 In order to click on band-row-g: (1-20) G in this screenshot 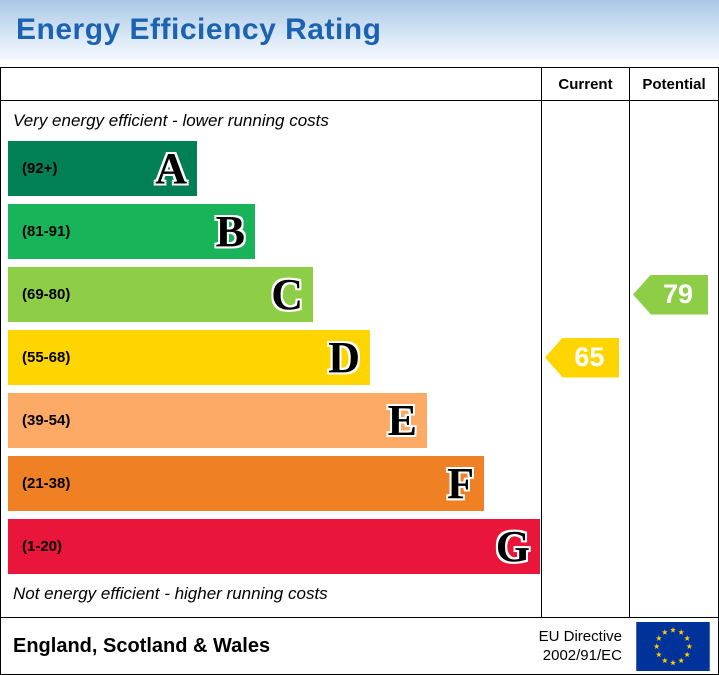, I will do `click(271, 546)`.